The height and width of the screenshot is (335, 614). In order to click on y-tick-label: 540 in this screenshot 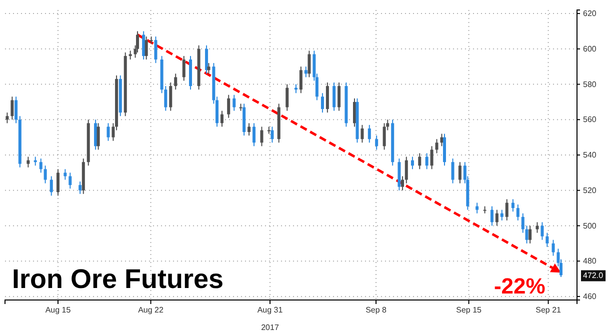, I will do `click(590, 155)`.